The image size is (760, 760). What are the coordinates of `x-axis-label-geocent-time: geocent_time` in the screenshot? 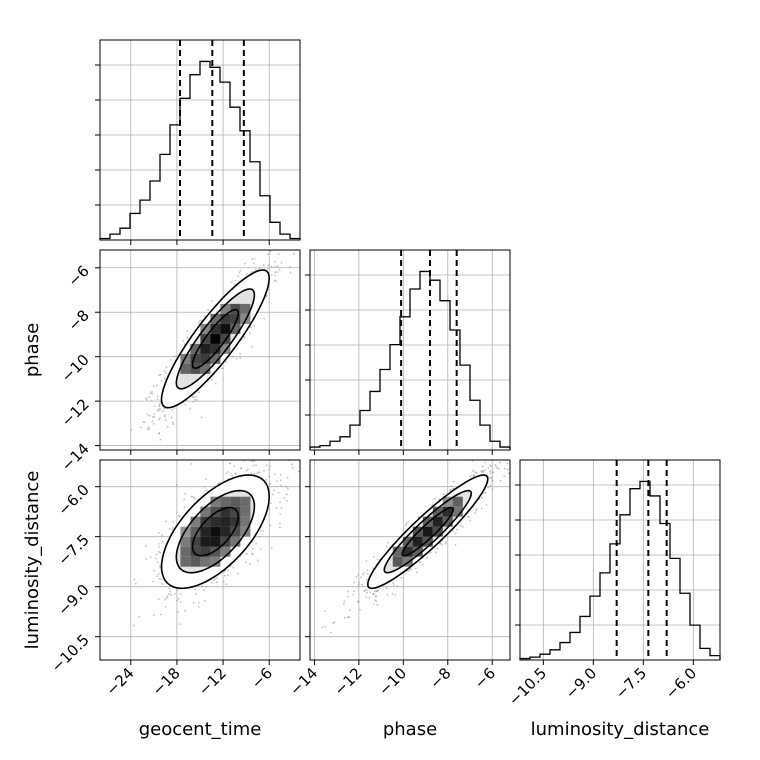 It's located at (200, 729).